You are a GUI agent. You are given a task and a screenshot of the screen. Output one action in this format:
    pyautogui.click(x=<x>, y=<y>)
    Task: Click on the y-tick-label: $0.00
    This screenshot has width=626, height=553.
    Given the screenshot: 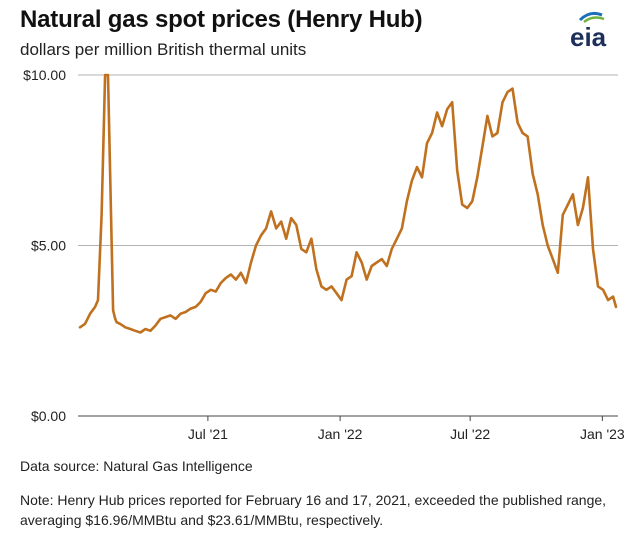 What is the action you would take?
    pyautogui.click(x=48, y=416)
    